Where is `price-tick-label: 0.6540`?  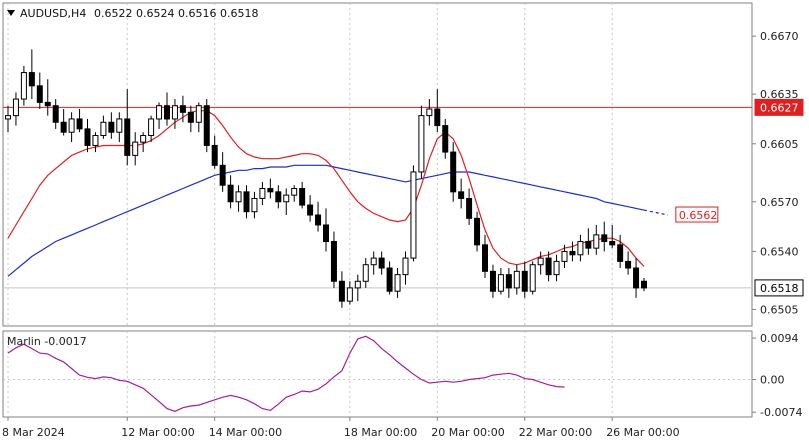 price-tick-label: 0.6540 is located at coordinates (779, 251).